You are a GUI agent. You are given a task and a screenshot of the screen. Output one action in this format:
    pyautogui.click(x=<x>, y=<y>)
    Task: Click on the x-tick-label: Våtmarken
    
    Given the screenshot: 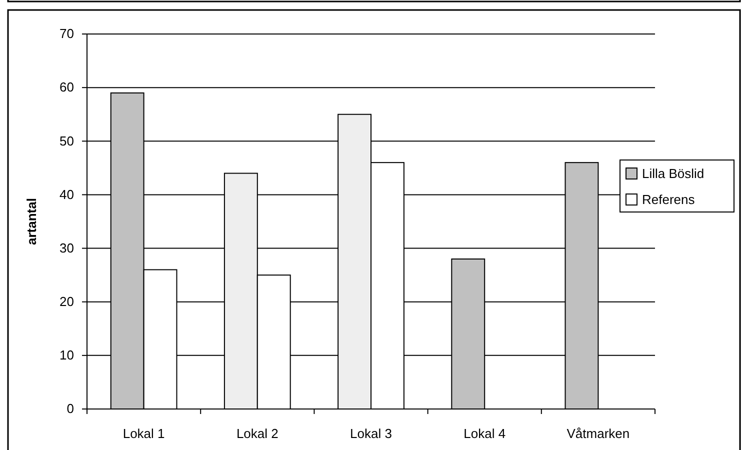 What is the action you would take?
    pyautogui.click(x=598, y=434)
    